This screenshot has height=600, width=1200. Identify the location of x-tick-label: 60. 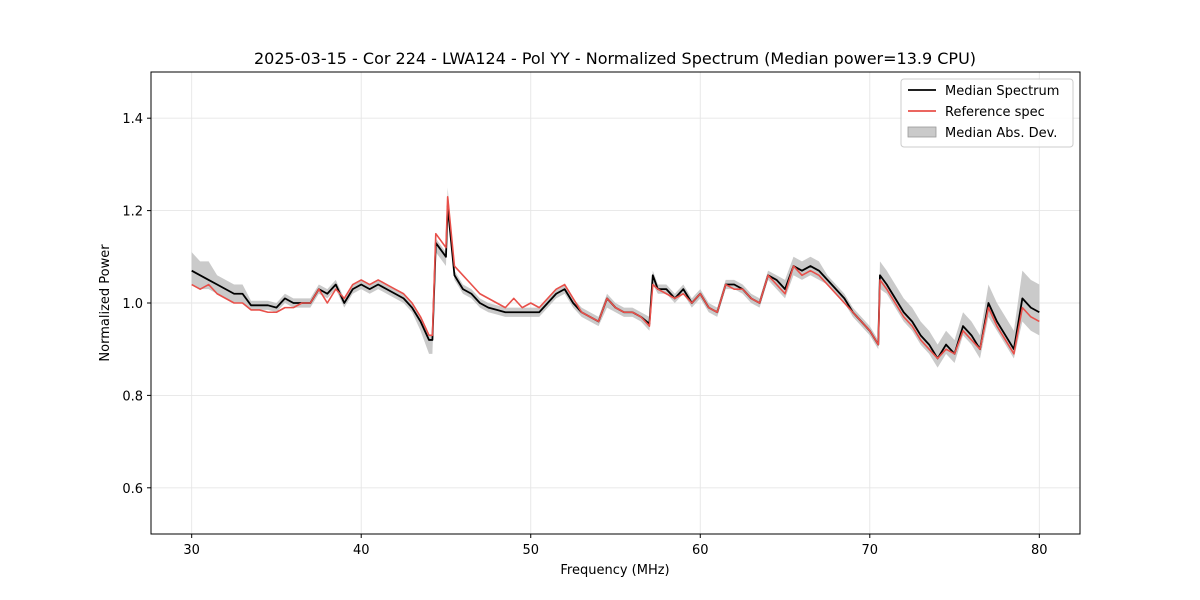
(700, 550).